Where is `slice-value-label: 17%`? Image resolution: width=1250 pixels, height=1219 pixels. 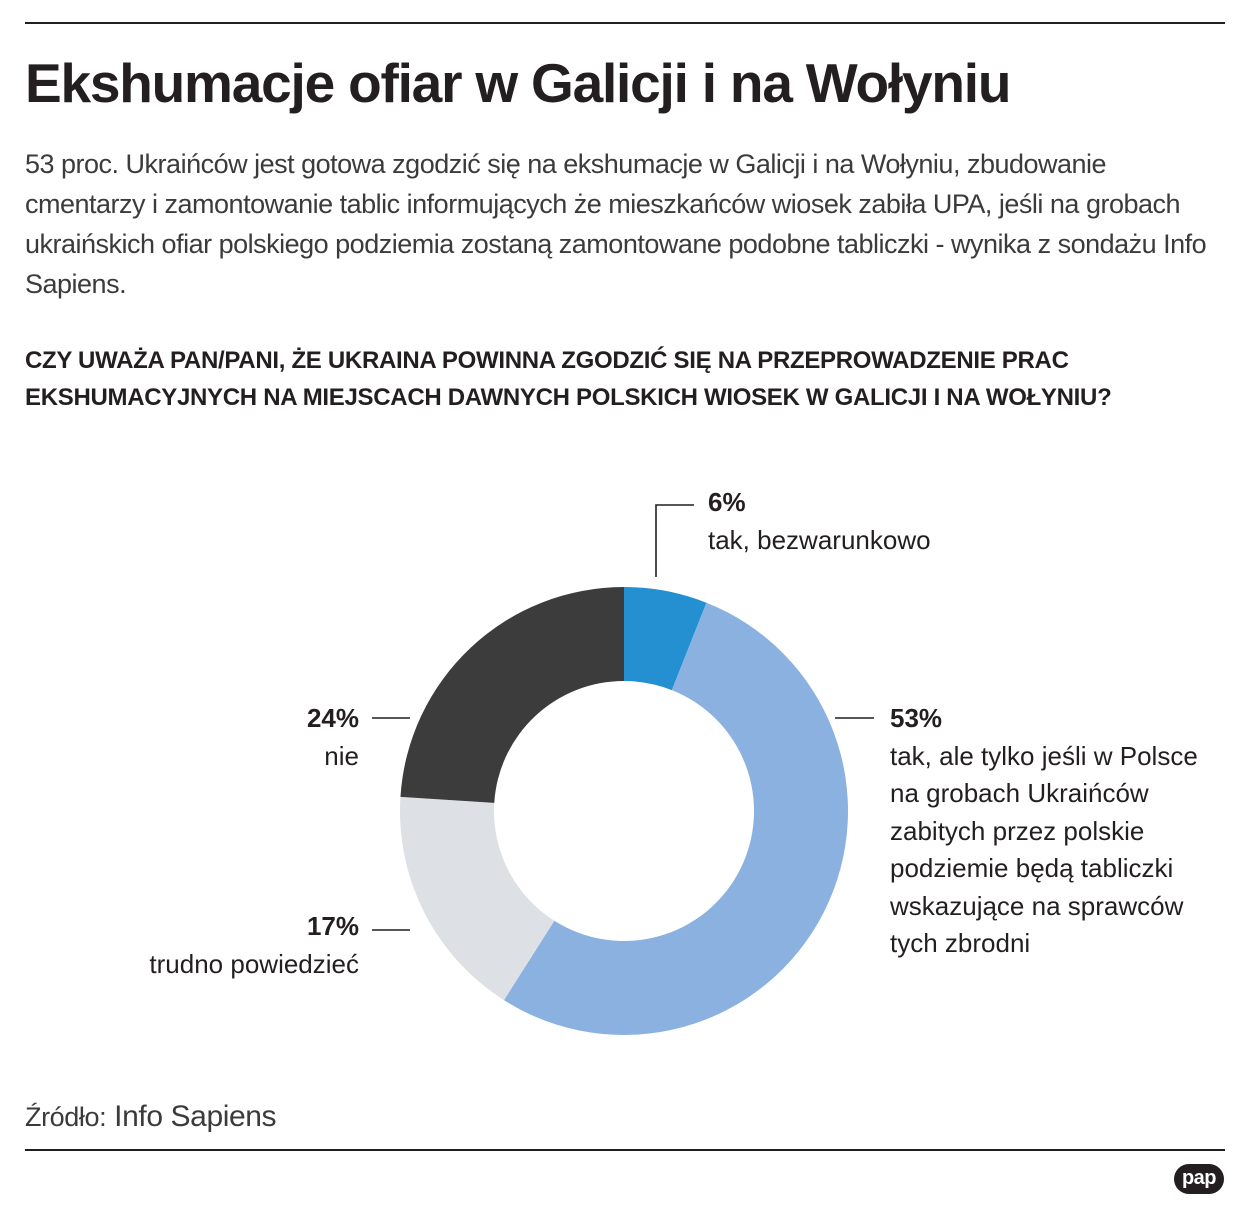
slice-value-label: 17% is located at coordinates (332, 926).